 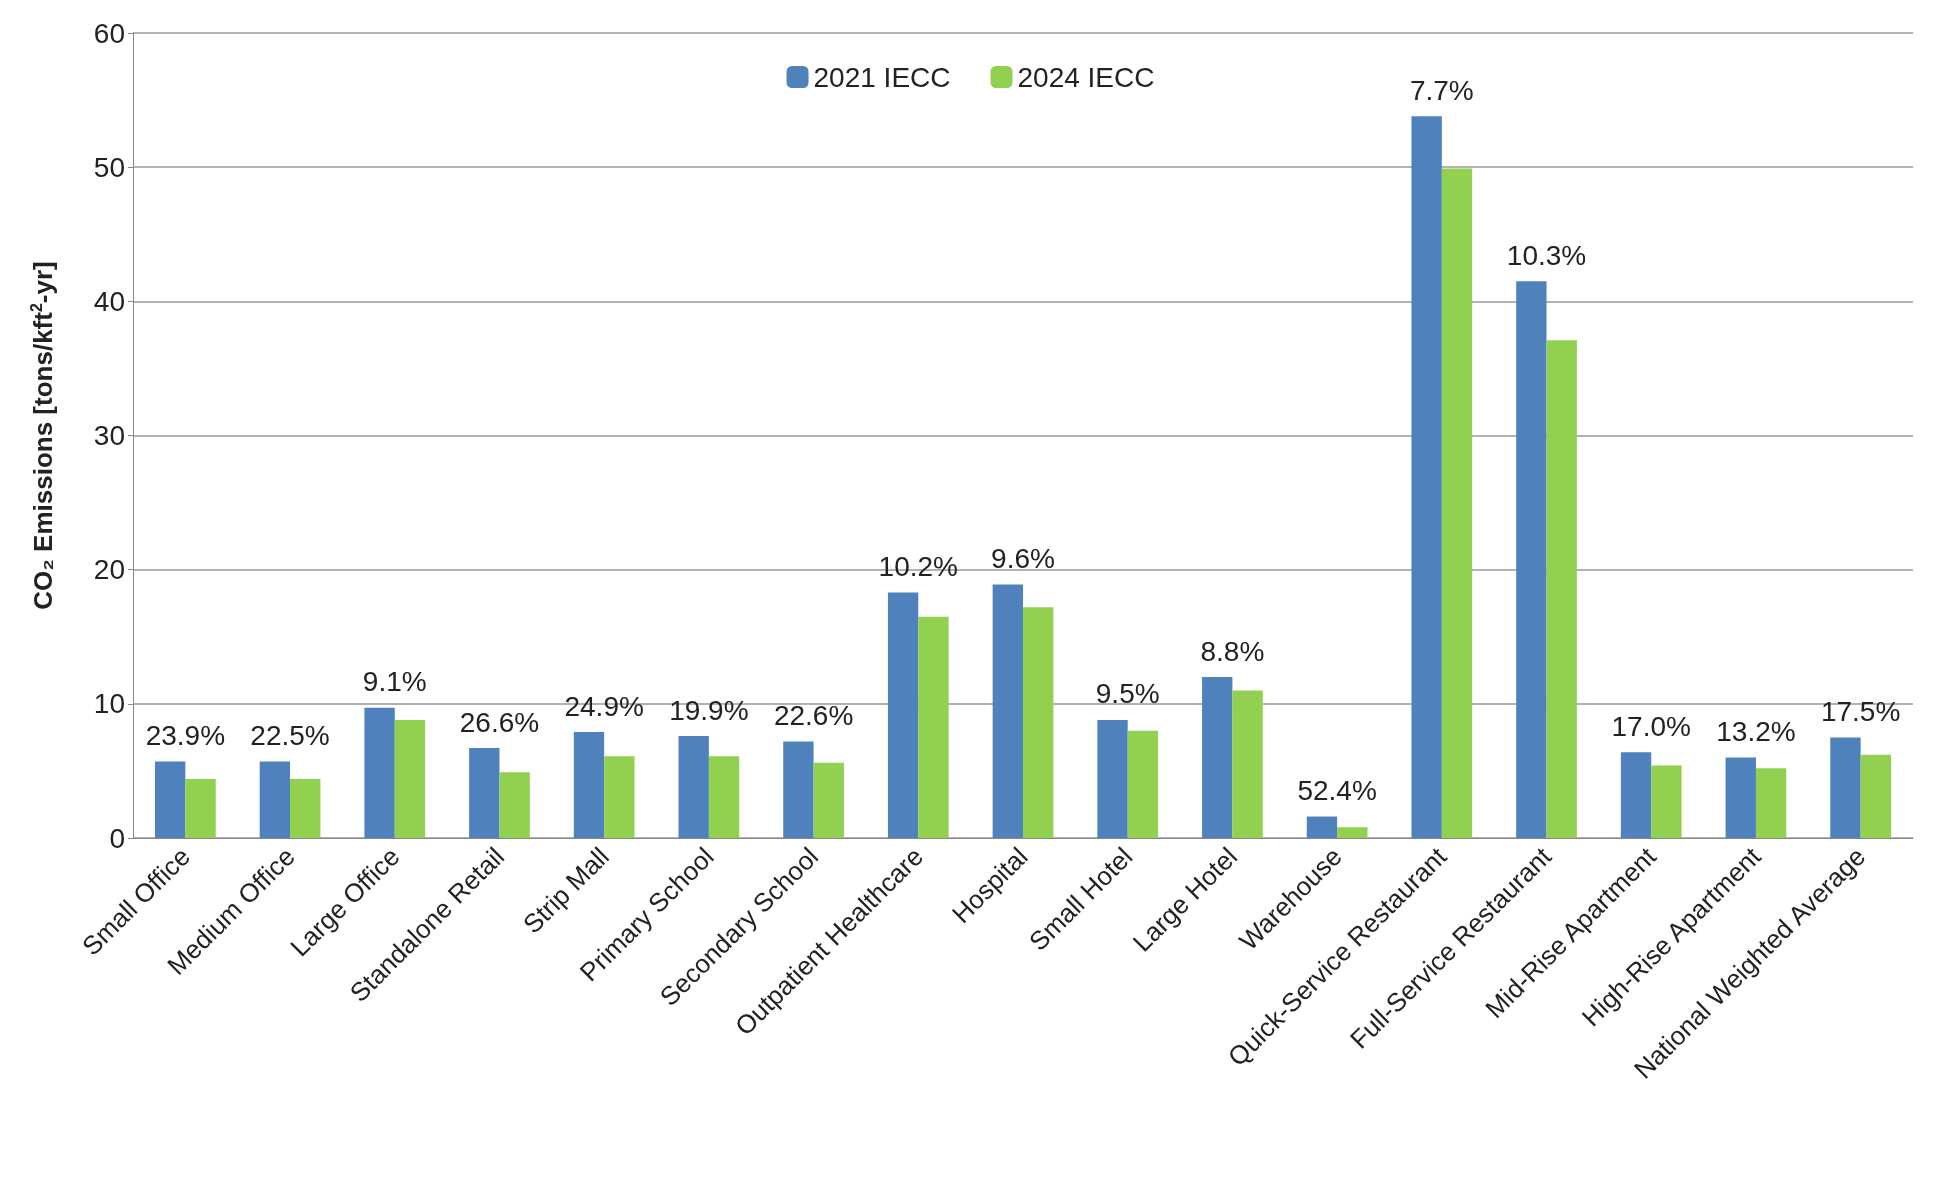 I want to click on annotation: 7.7%, so click(x=1441, y=90).